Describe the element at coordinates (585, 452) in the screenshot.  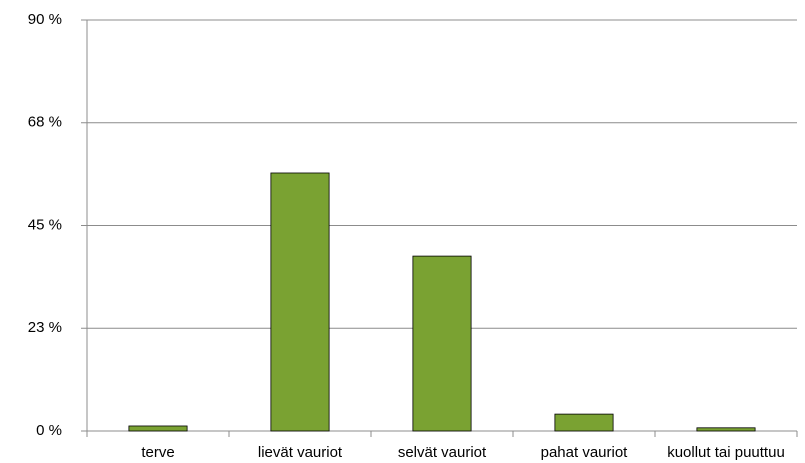
I see `x-tick-label: pahat vauriot` at that location.